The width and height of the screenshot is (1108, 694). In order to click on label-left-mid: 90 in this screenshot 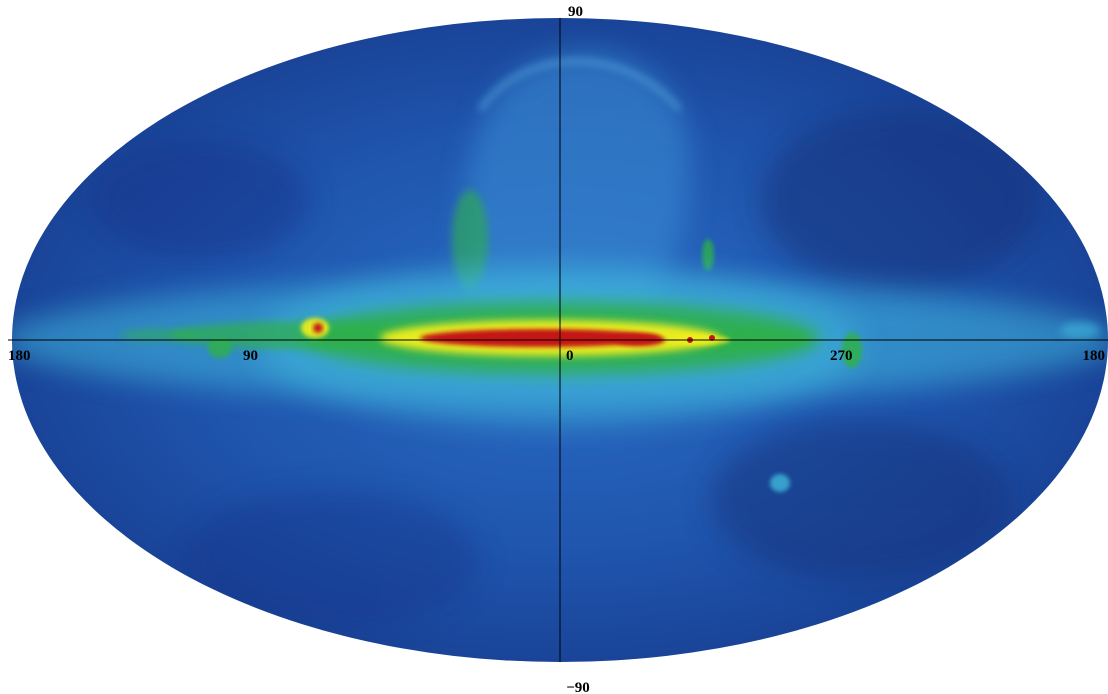, I will do `click(250, 356)`.